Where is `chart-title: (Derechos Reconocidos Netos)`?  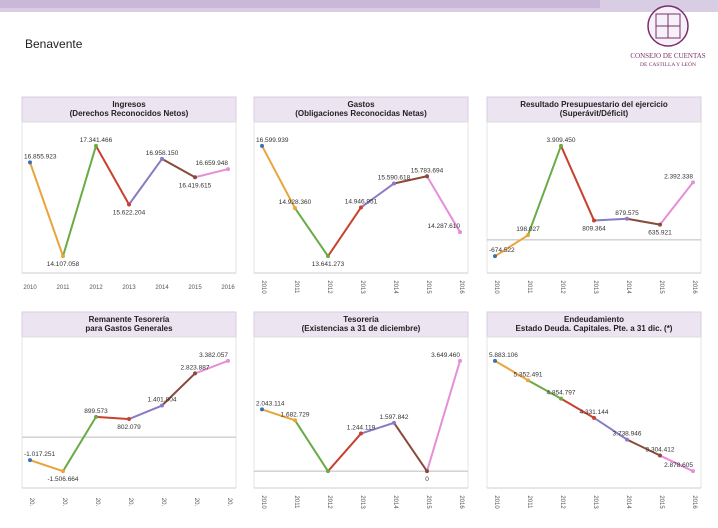 chart-title: (Derechos Reconocidos Netos) is located at coordinates (129, 113).